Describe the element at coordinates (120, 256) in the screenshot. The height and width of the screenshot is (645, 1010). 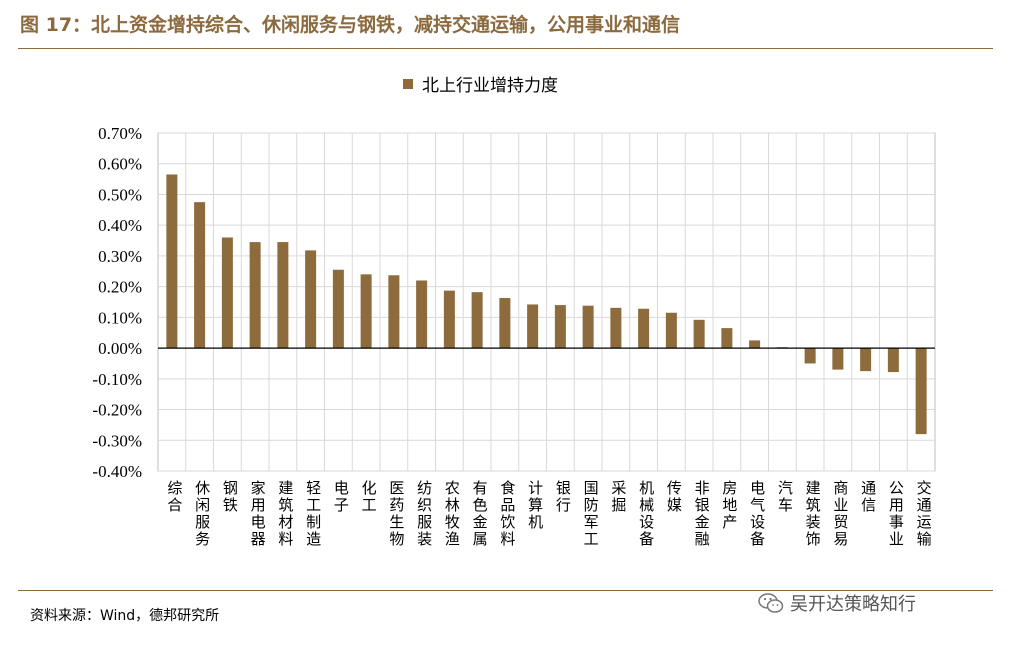
I see `y-tick-label: 0.30%` at that location.